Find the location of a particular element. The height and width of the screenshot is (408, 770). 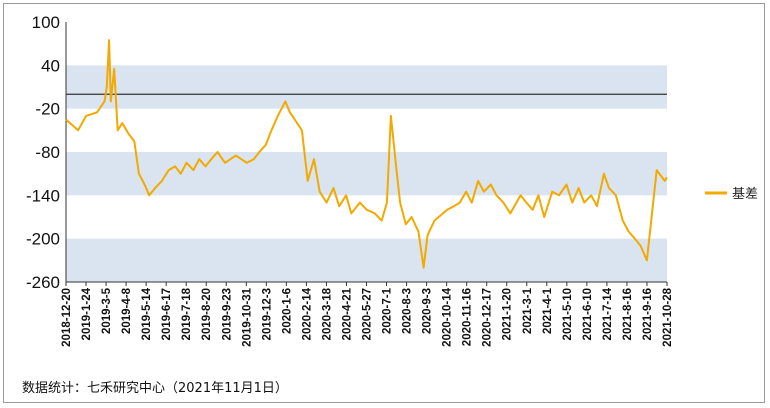

x-tick-label: 2021-6-10 is located at coordinates (588, 314).